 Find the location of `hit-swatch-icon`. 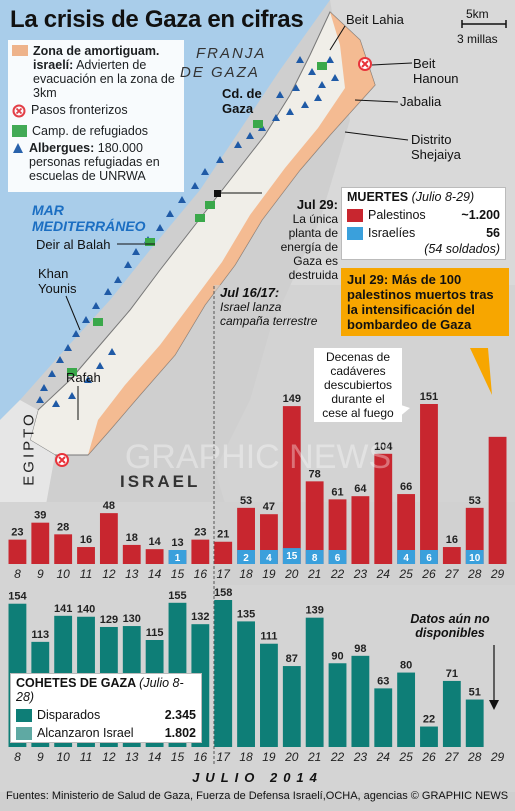

hit-swatch-icon is located at coordinates (24, 733).